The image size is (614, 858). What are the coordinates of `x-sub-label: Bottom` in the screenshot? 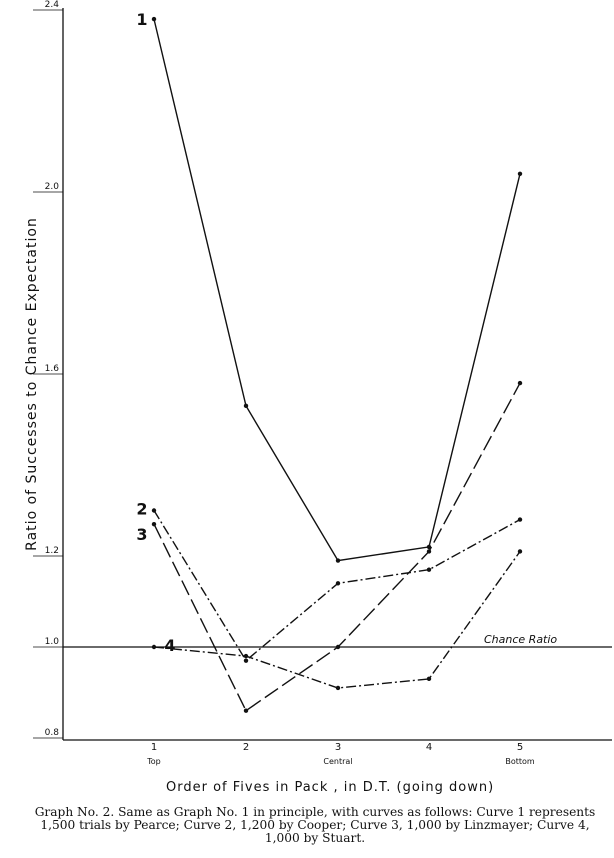 It's located at (520, 761).